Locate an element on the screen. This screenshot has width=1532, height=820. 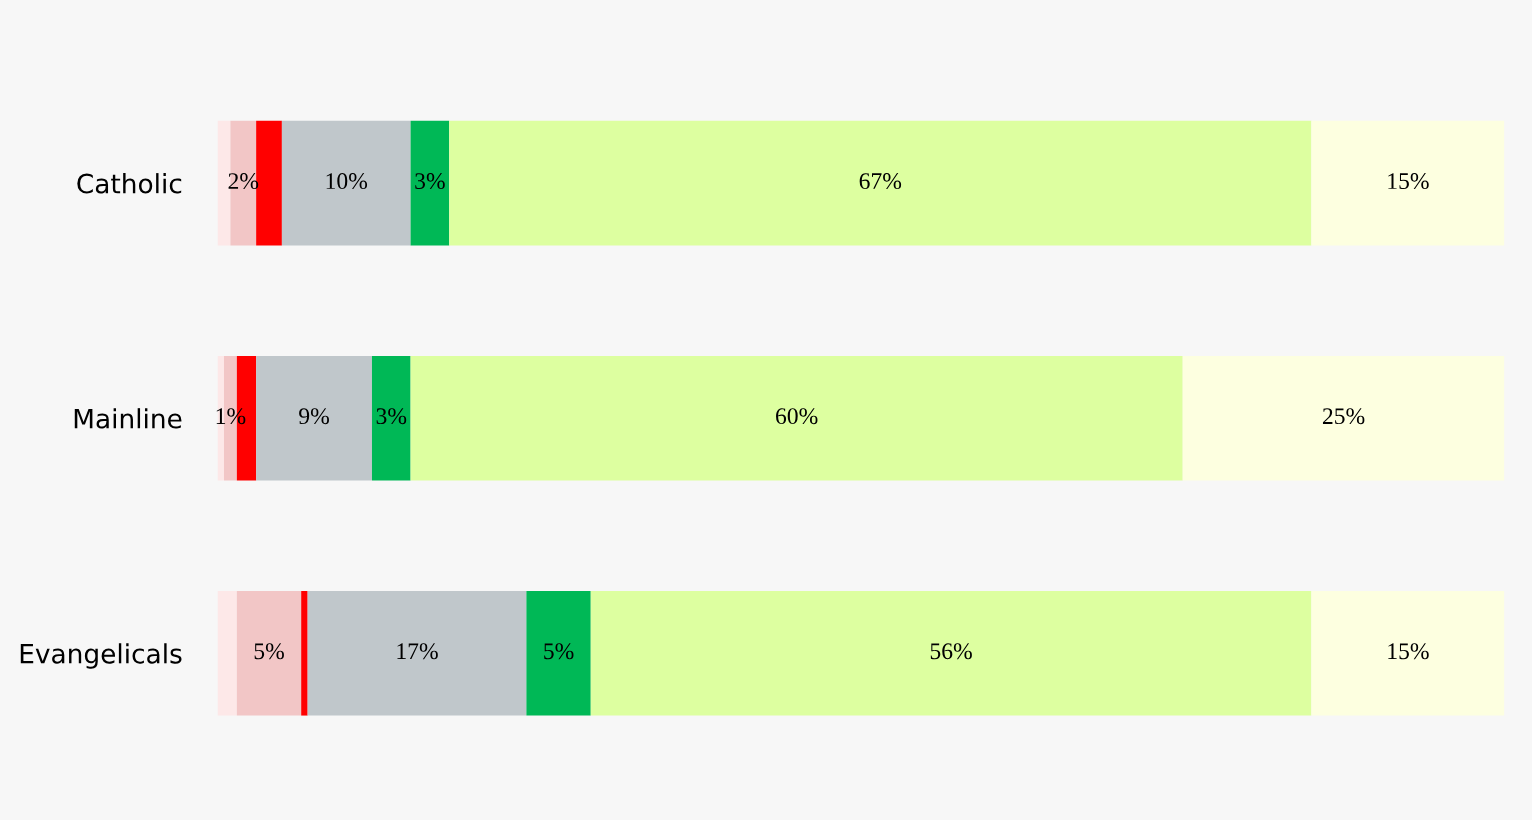
data-label: 10% is located at coordinates (347, 181).